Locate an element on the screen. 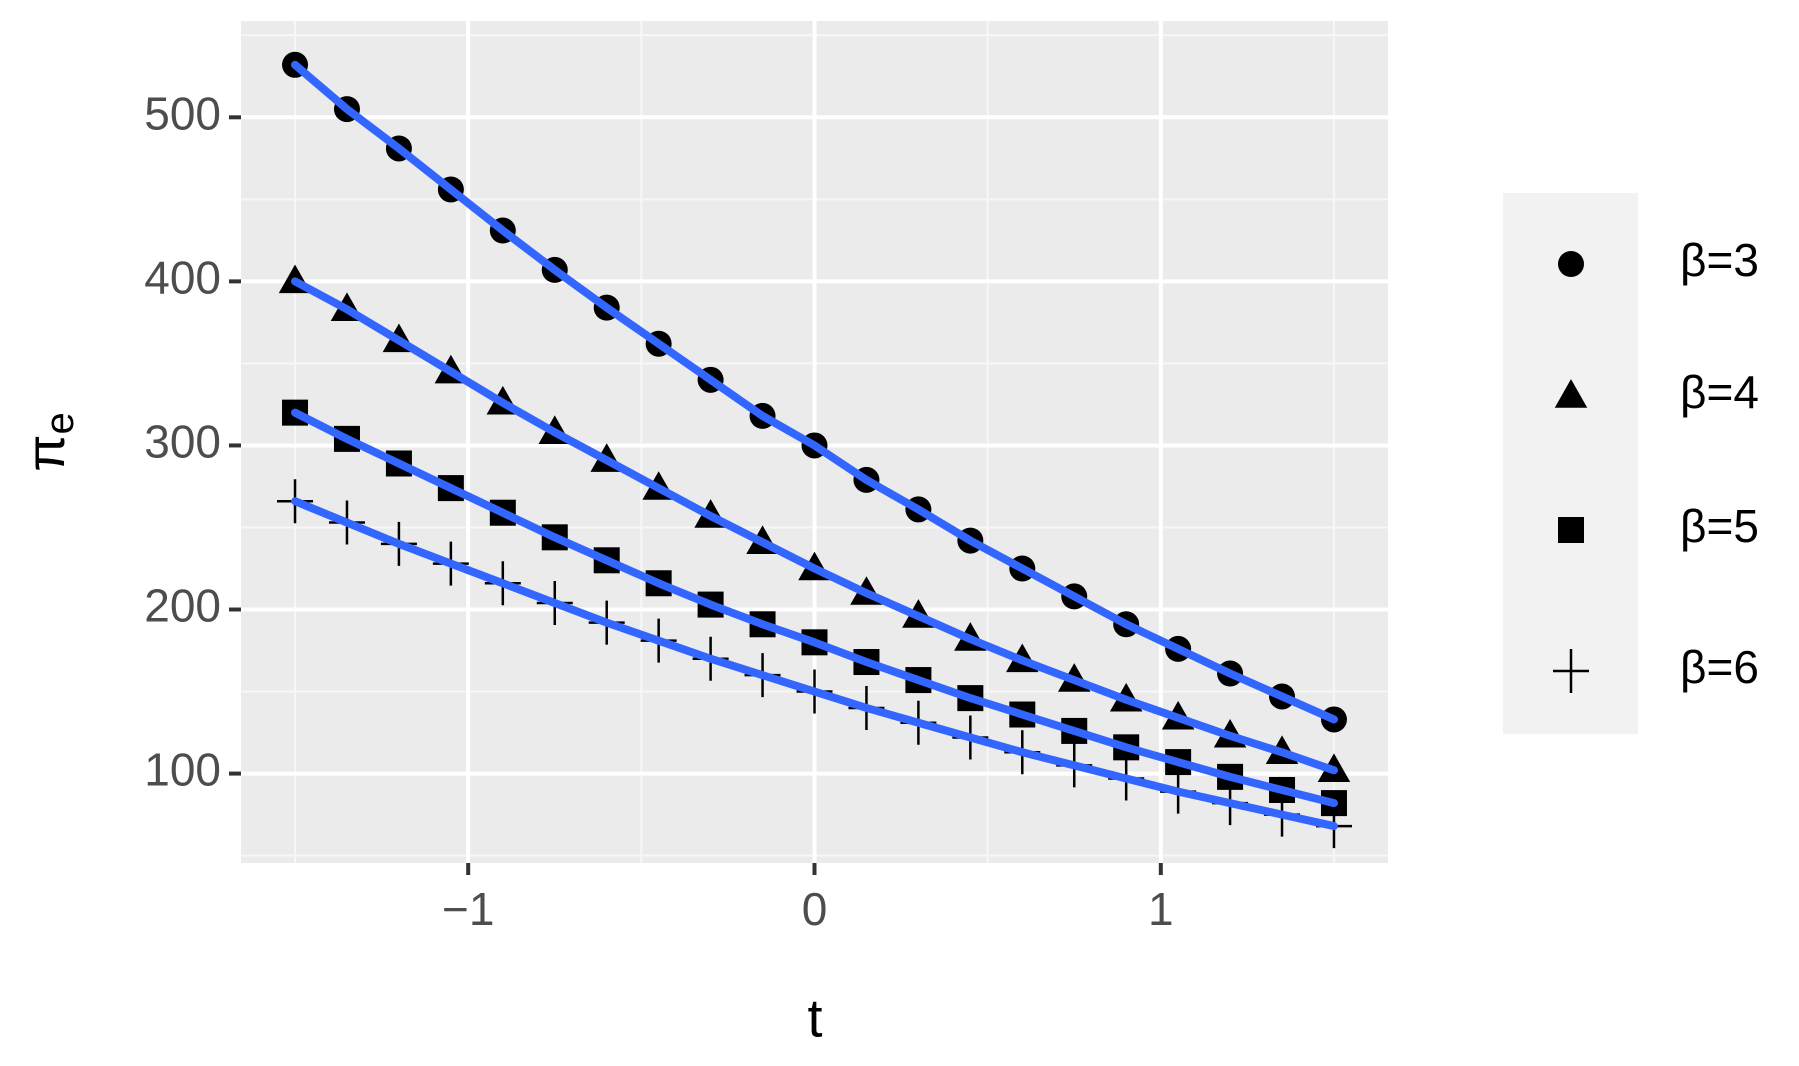 The height and width of the screenshot is (1066, 1799). legend-label: β=3 is located at coordinates (1719, 260).